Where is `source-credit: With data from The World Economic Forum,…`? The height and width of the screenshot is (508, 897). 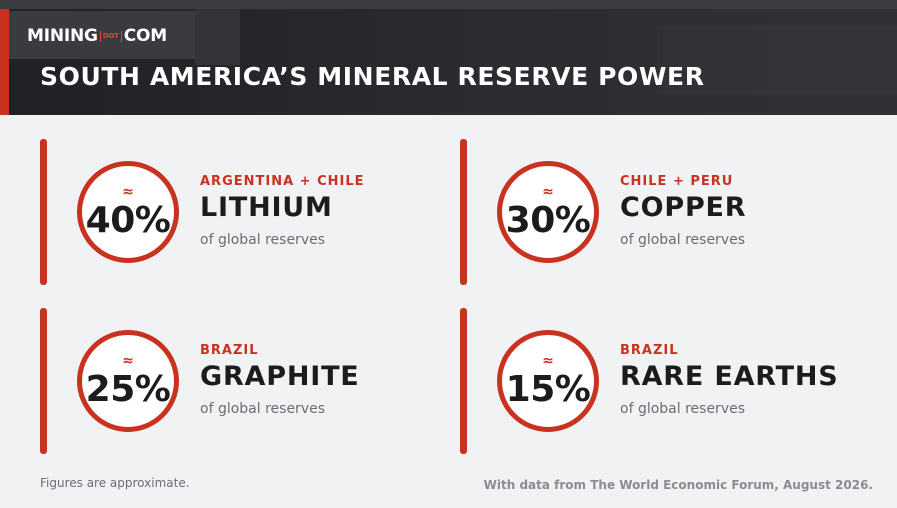 source-credit: With data from The World Economic Forum,… is located at coordinates (678, 485).